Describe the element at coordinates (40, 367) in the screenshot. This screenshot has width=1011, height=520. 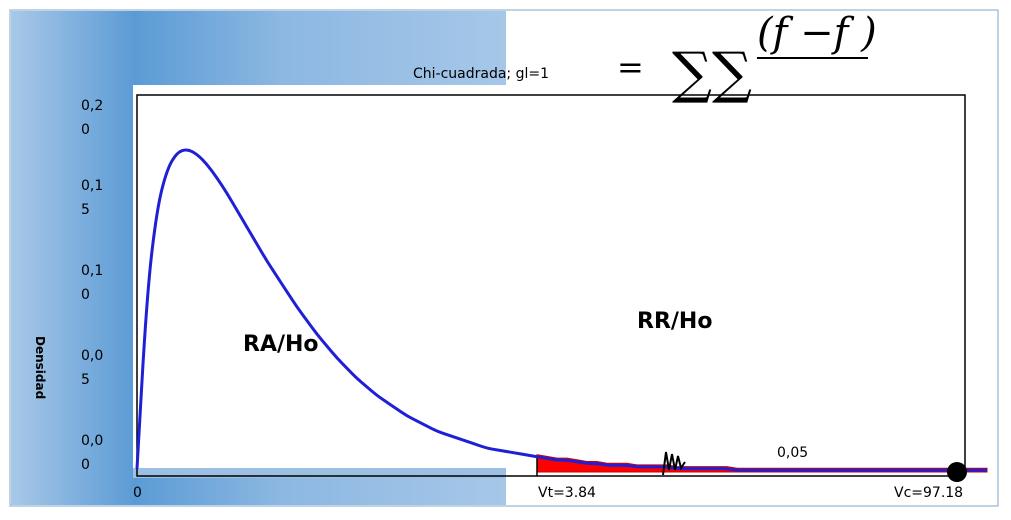
I see `y-axis-label: Densidad` at that location.